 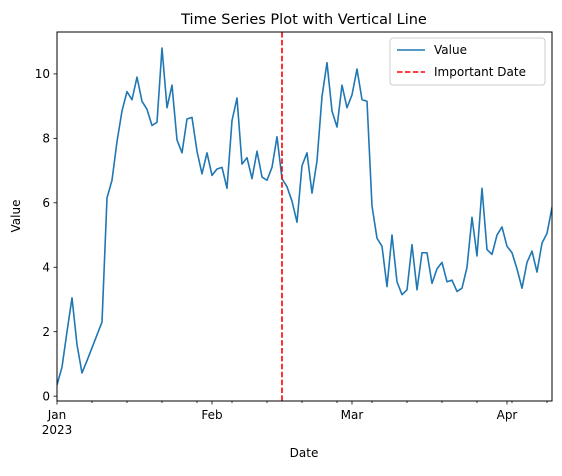 What do you see at coordinates (16, 216) in the screenshot?
I see `y-axis-label: Value` at bounding box center [16, 216].